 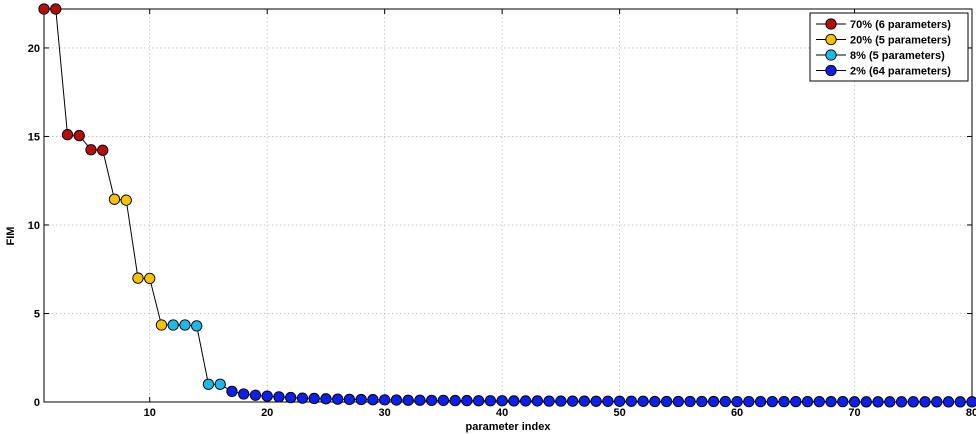 I want to click on legend-entry-label: 8% (5 parameters), so click(x=897, y=56).